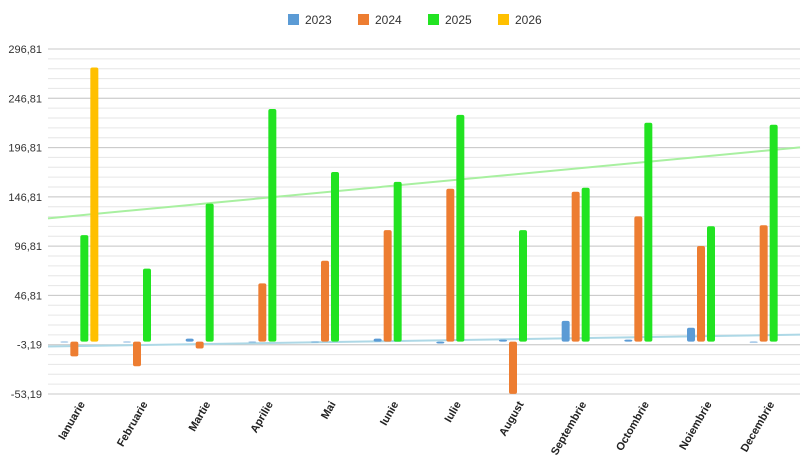 The height and width of the screenshot is (461, 804). I want to click on y-tick-label: 96,81, so click(28, 247).